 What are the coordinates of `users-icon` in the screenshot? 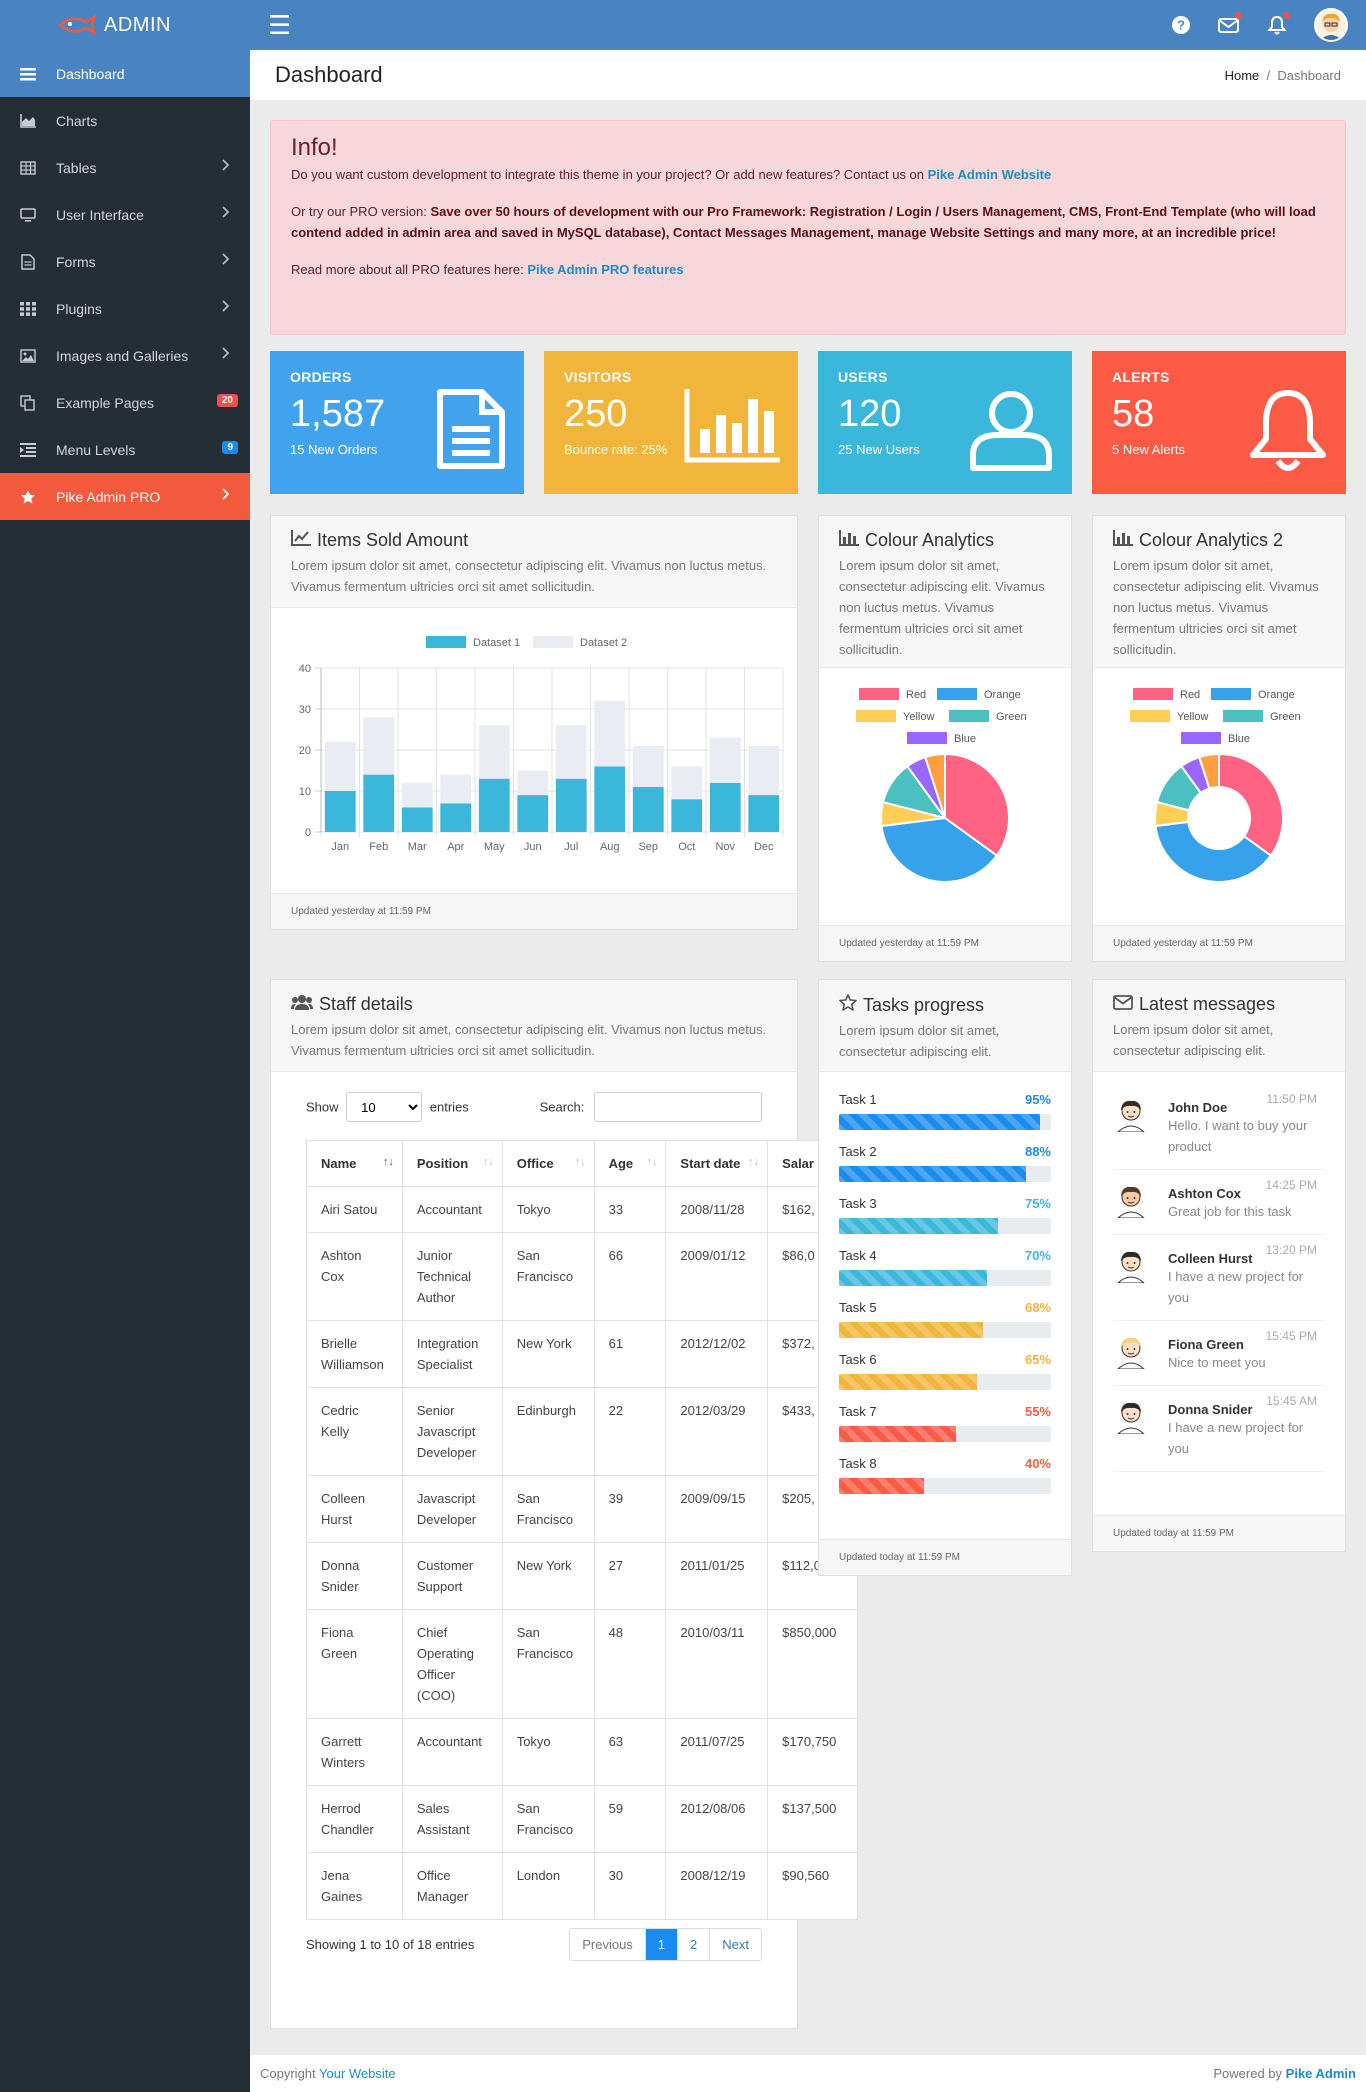 It's located at (302, 1004).